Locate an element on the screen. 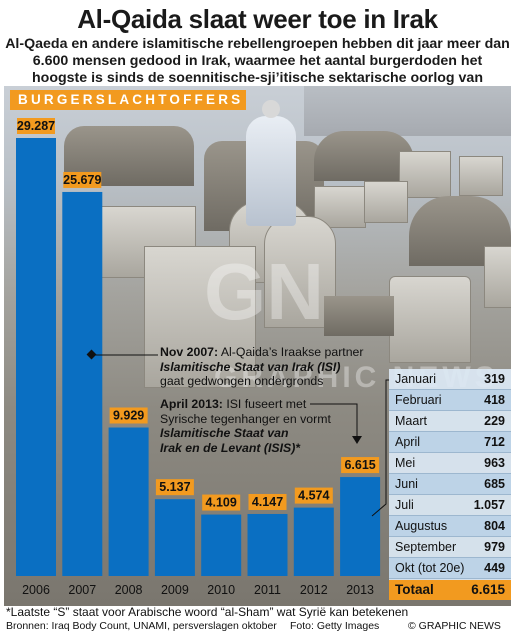  month-value: 319 is located at coordinates (494, 379).